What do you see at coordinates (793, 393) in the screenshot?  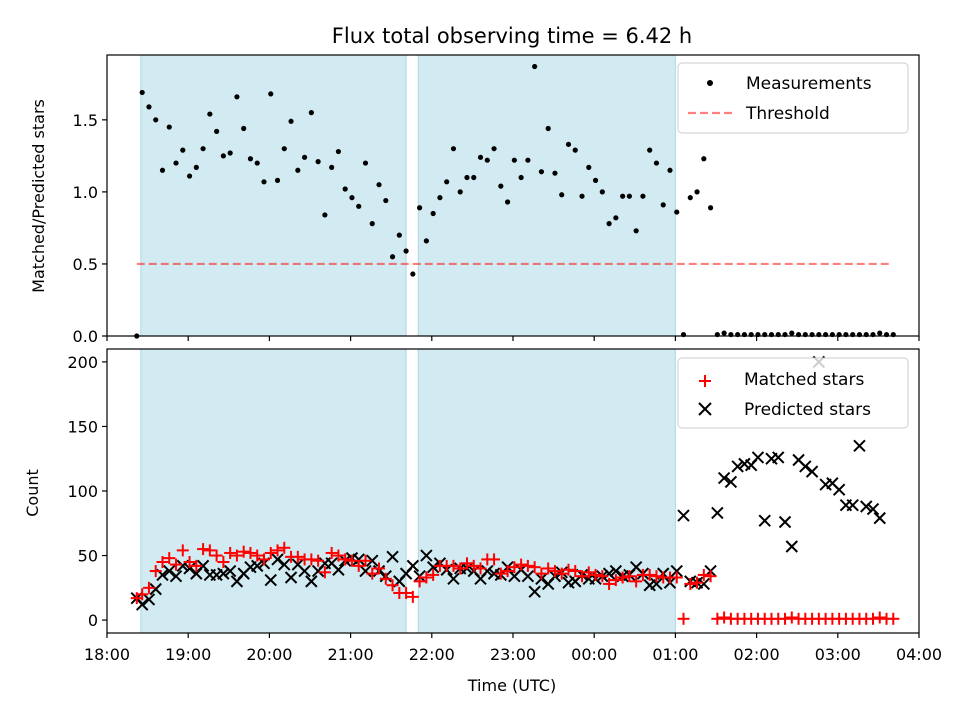 I see `bottom-legend: Matched stars Predicted stars` at bounding box center [793, 393].